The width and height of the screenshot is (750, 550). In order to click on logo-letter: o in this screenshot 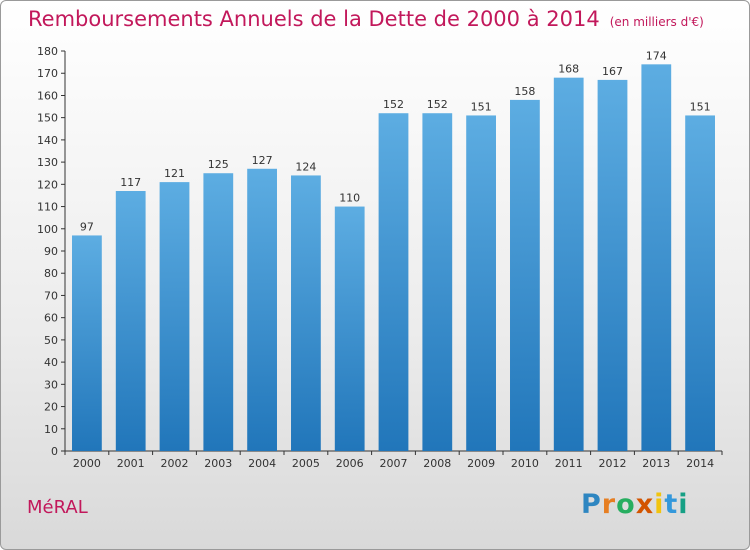, I will do `click(626, 504)`.